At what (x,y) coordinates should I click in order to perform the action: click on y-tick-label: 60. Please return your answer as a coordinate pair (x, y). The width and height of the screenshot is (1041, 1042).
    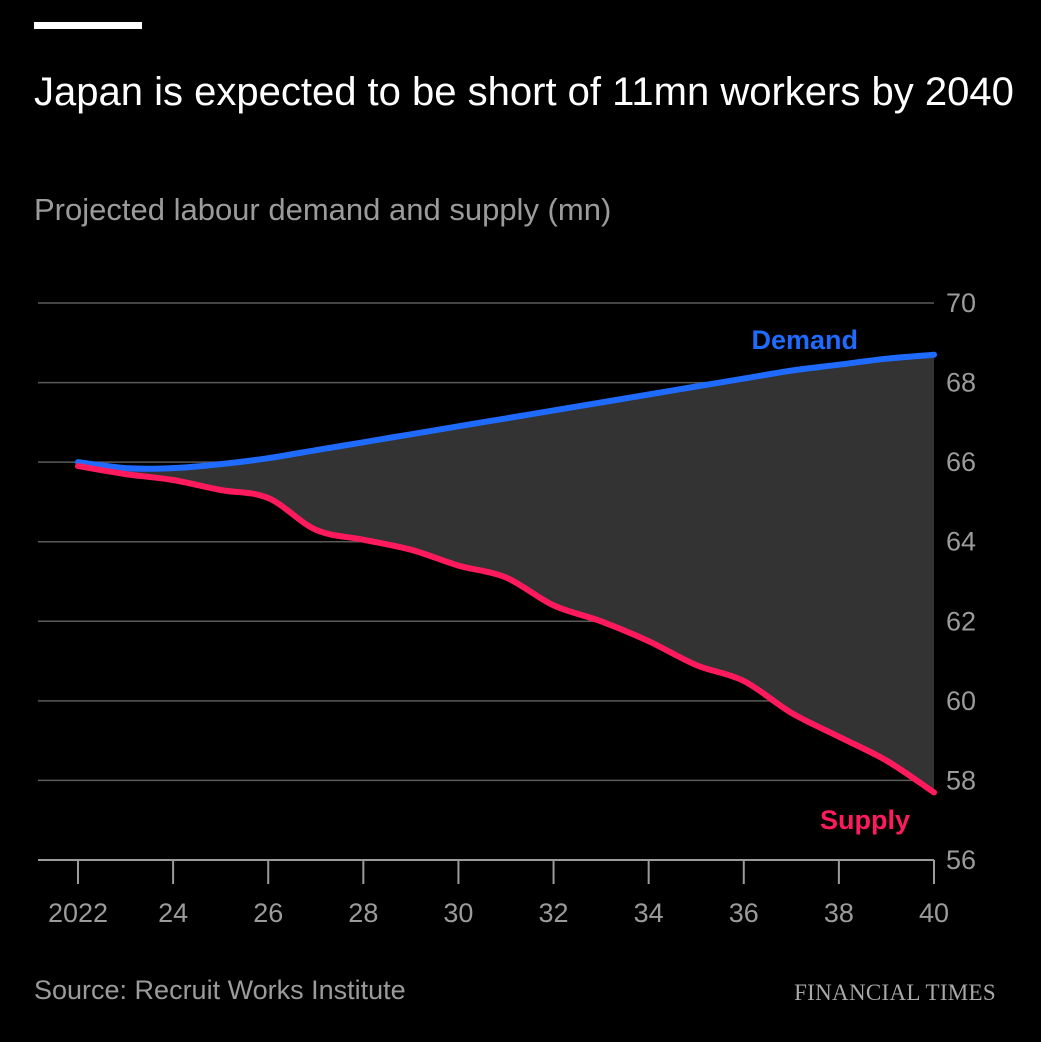
    Looking at the image, I should click on (961, 701).